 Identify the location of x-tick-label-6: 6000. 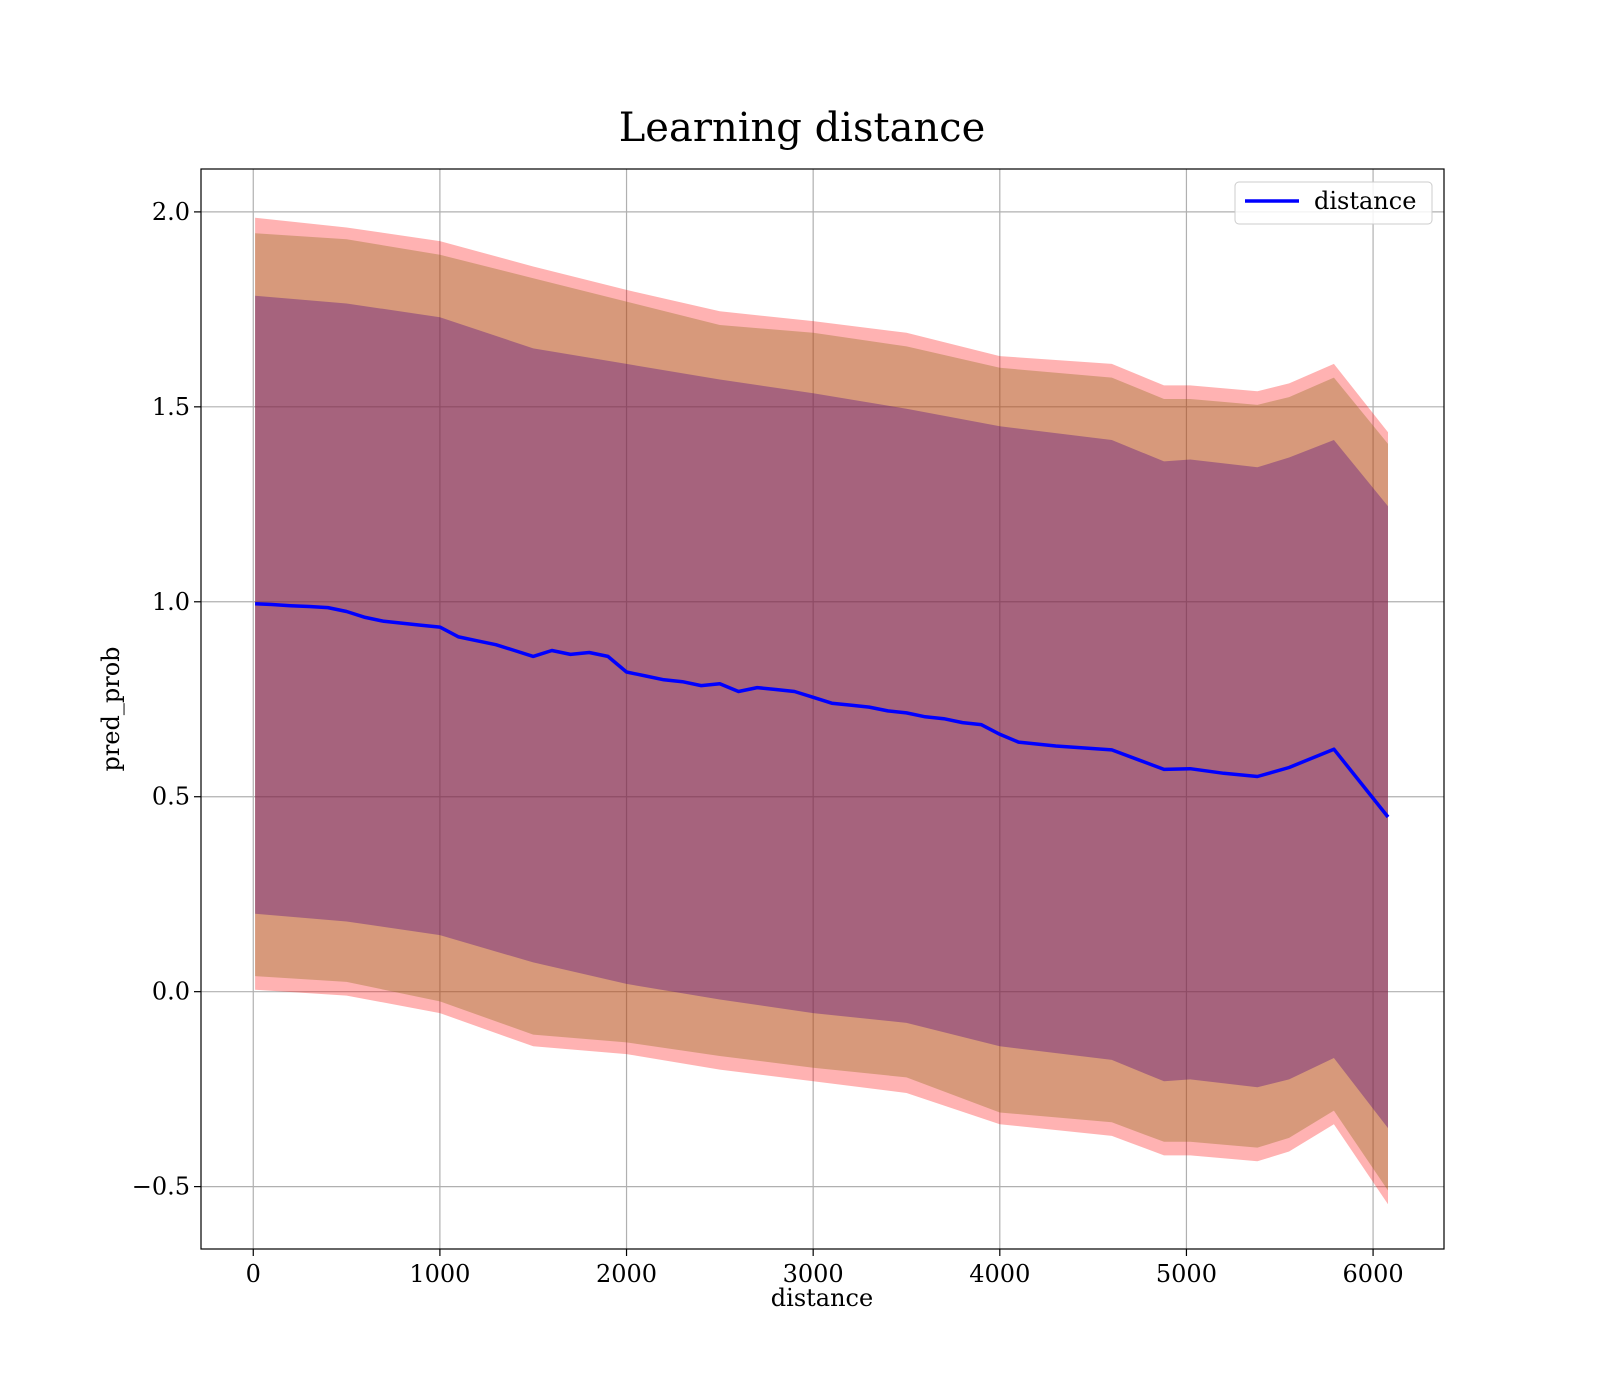
(1373, 1274).